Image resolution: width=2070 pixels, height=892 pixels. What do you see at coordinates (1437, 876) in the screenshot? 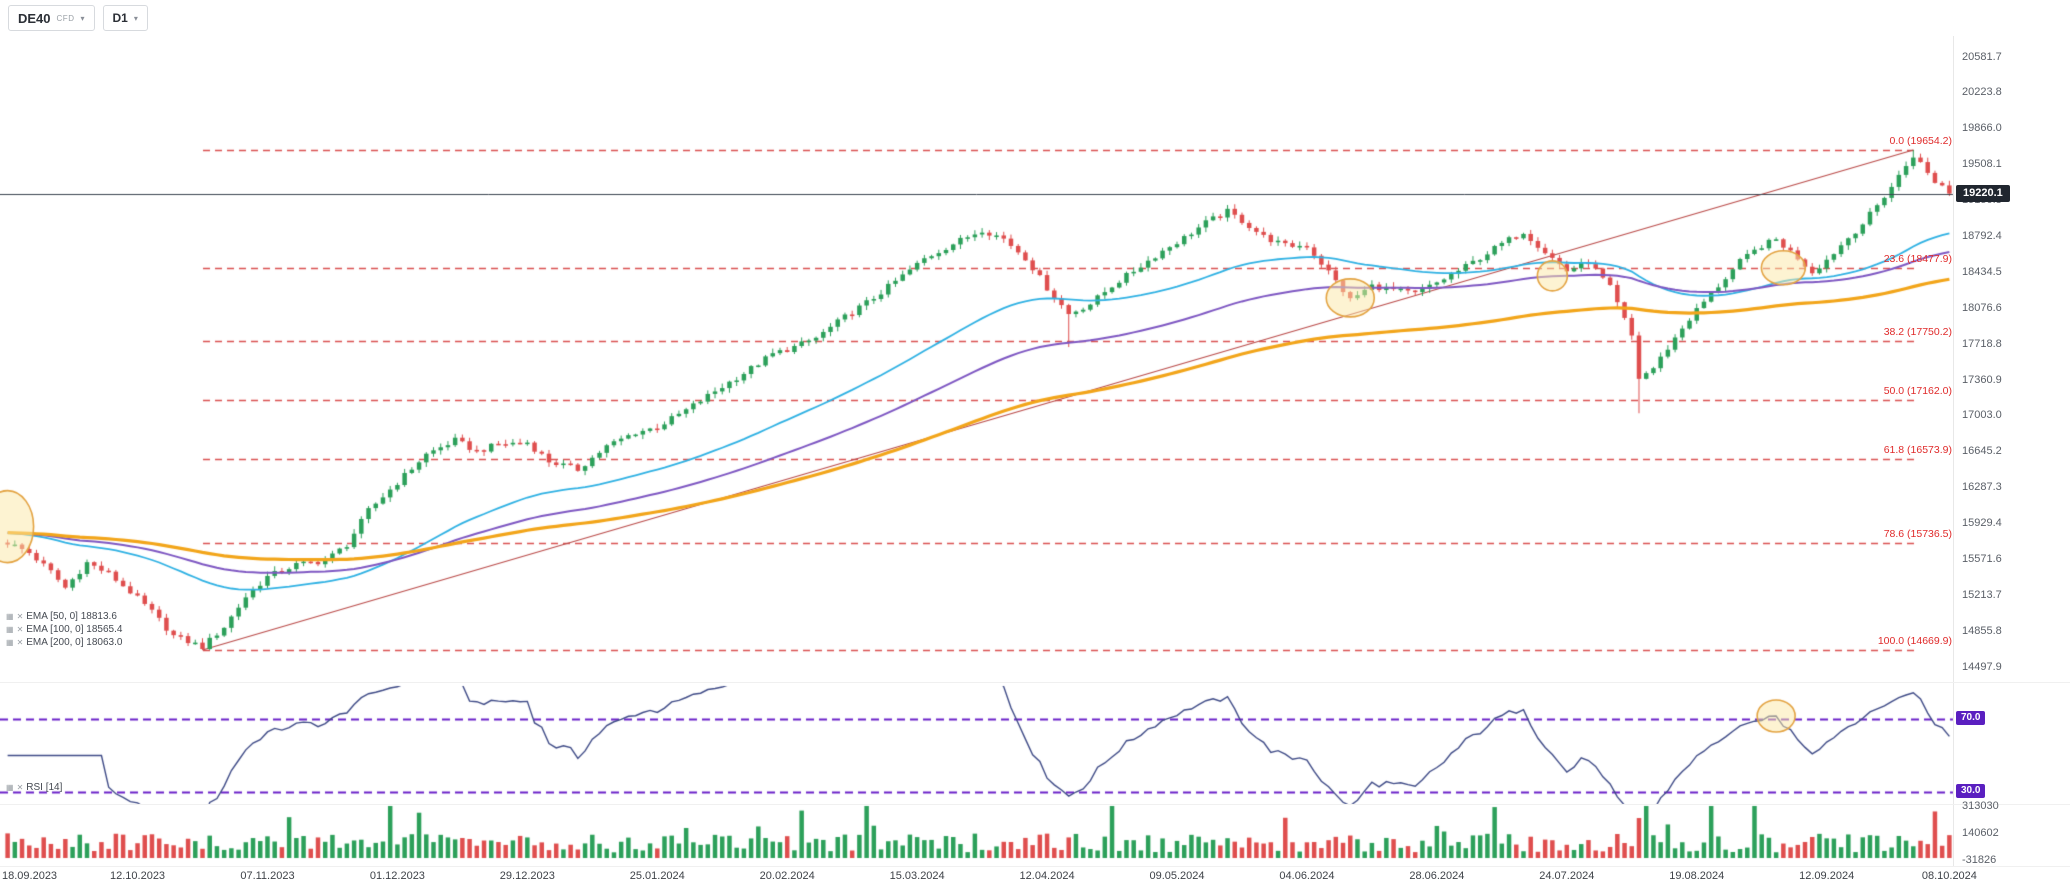
I see `time-axis-label: 28.06.2024` at bounding box center [1437, 876].